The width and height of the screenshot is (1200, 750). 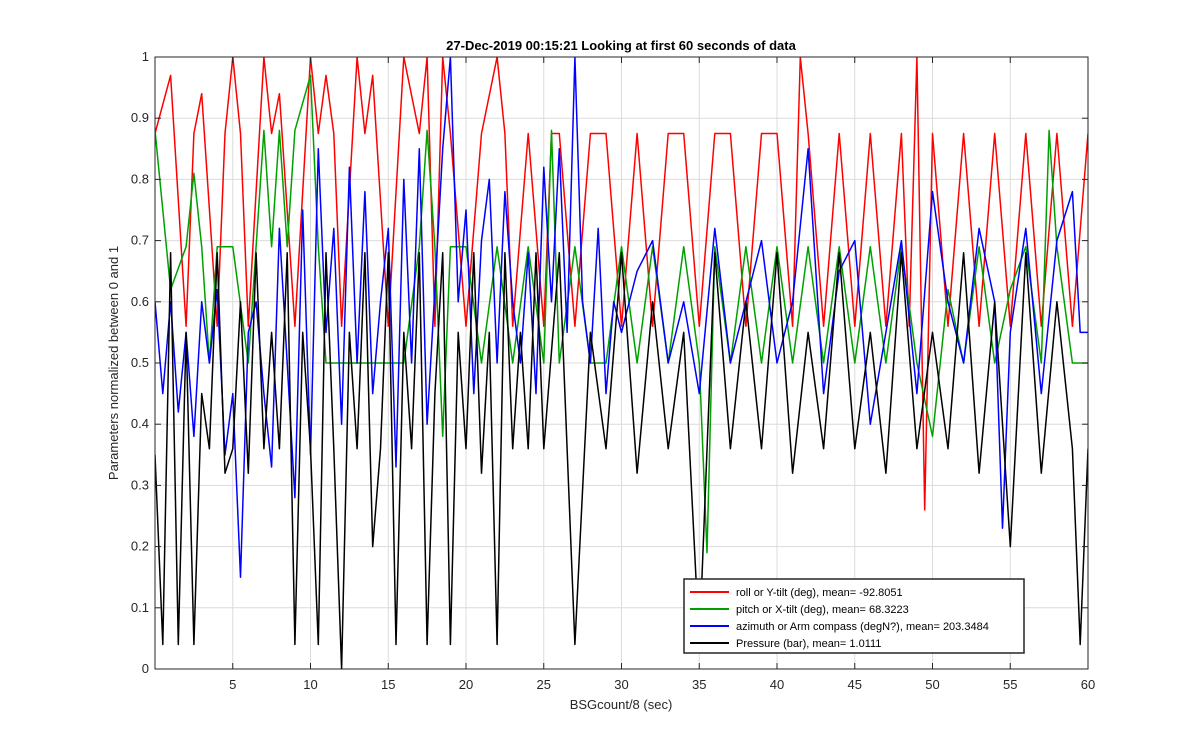 I want to click on y-tick-label: 0.7, so click(x=140, y=240).